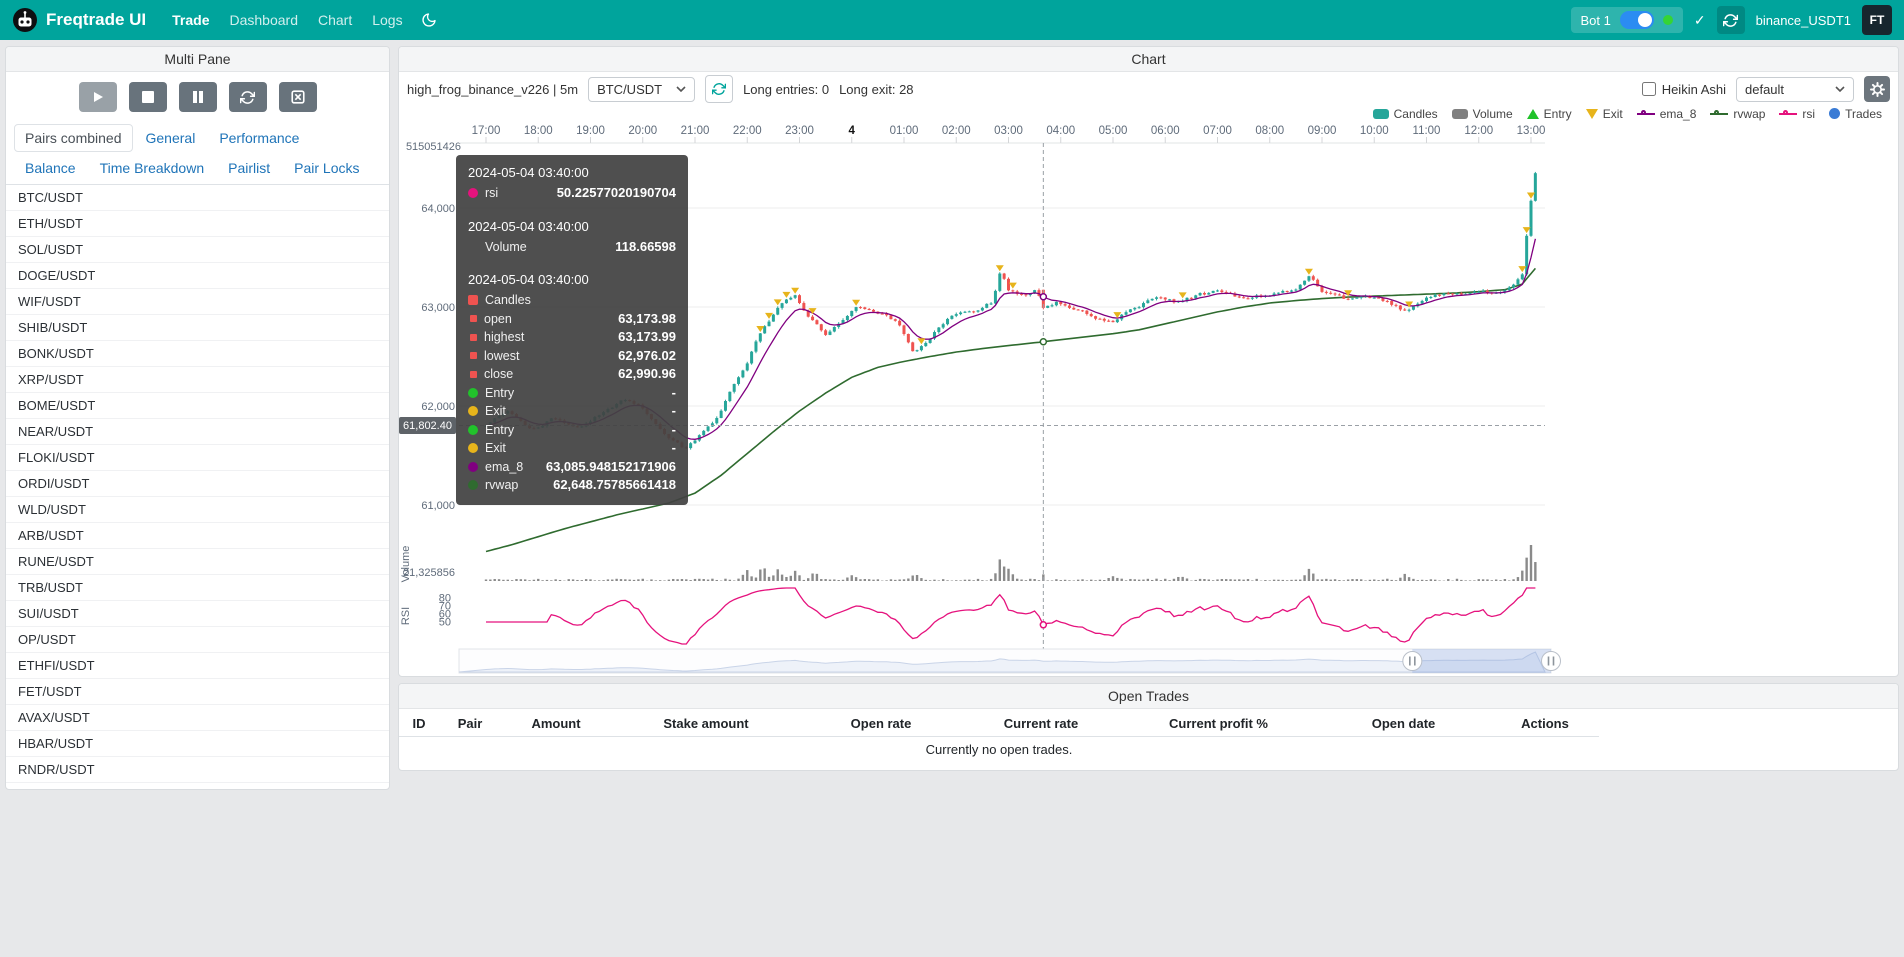 The height and width of the screenshot is (957, 1904). What do you see at coordinates (1648, 89) in the screenshot?
I see `heikin-ashi-checkbox` at bounding box center [1648, 89].